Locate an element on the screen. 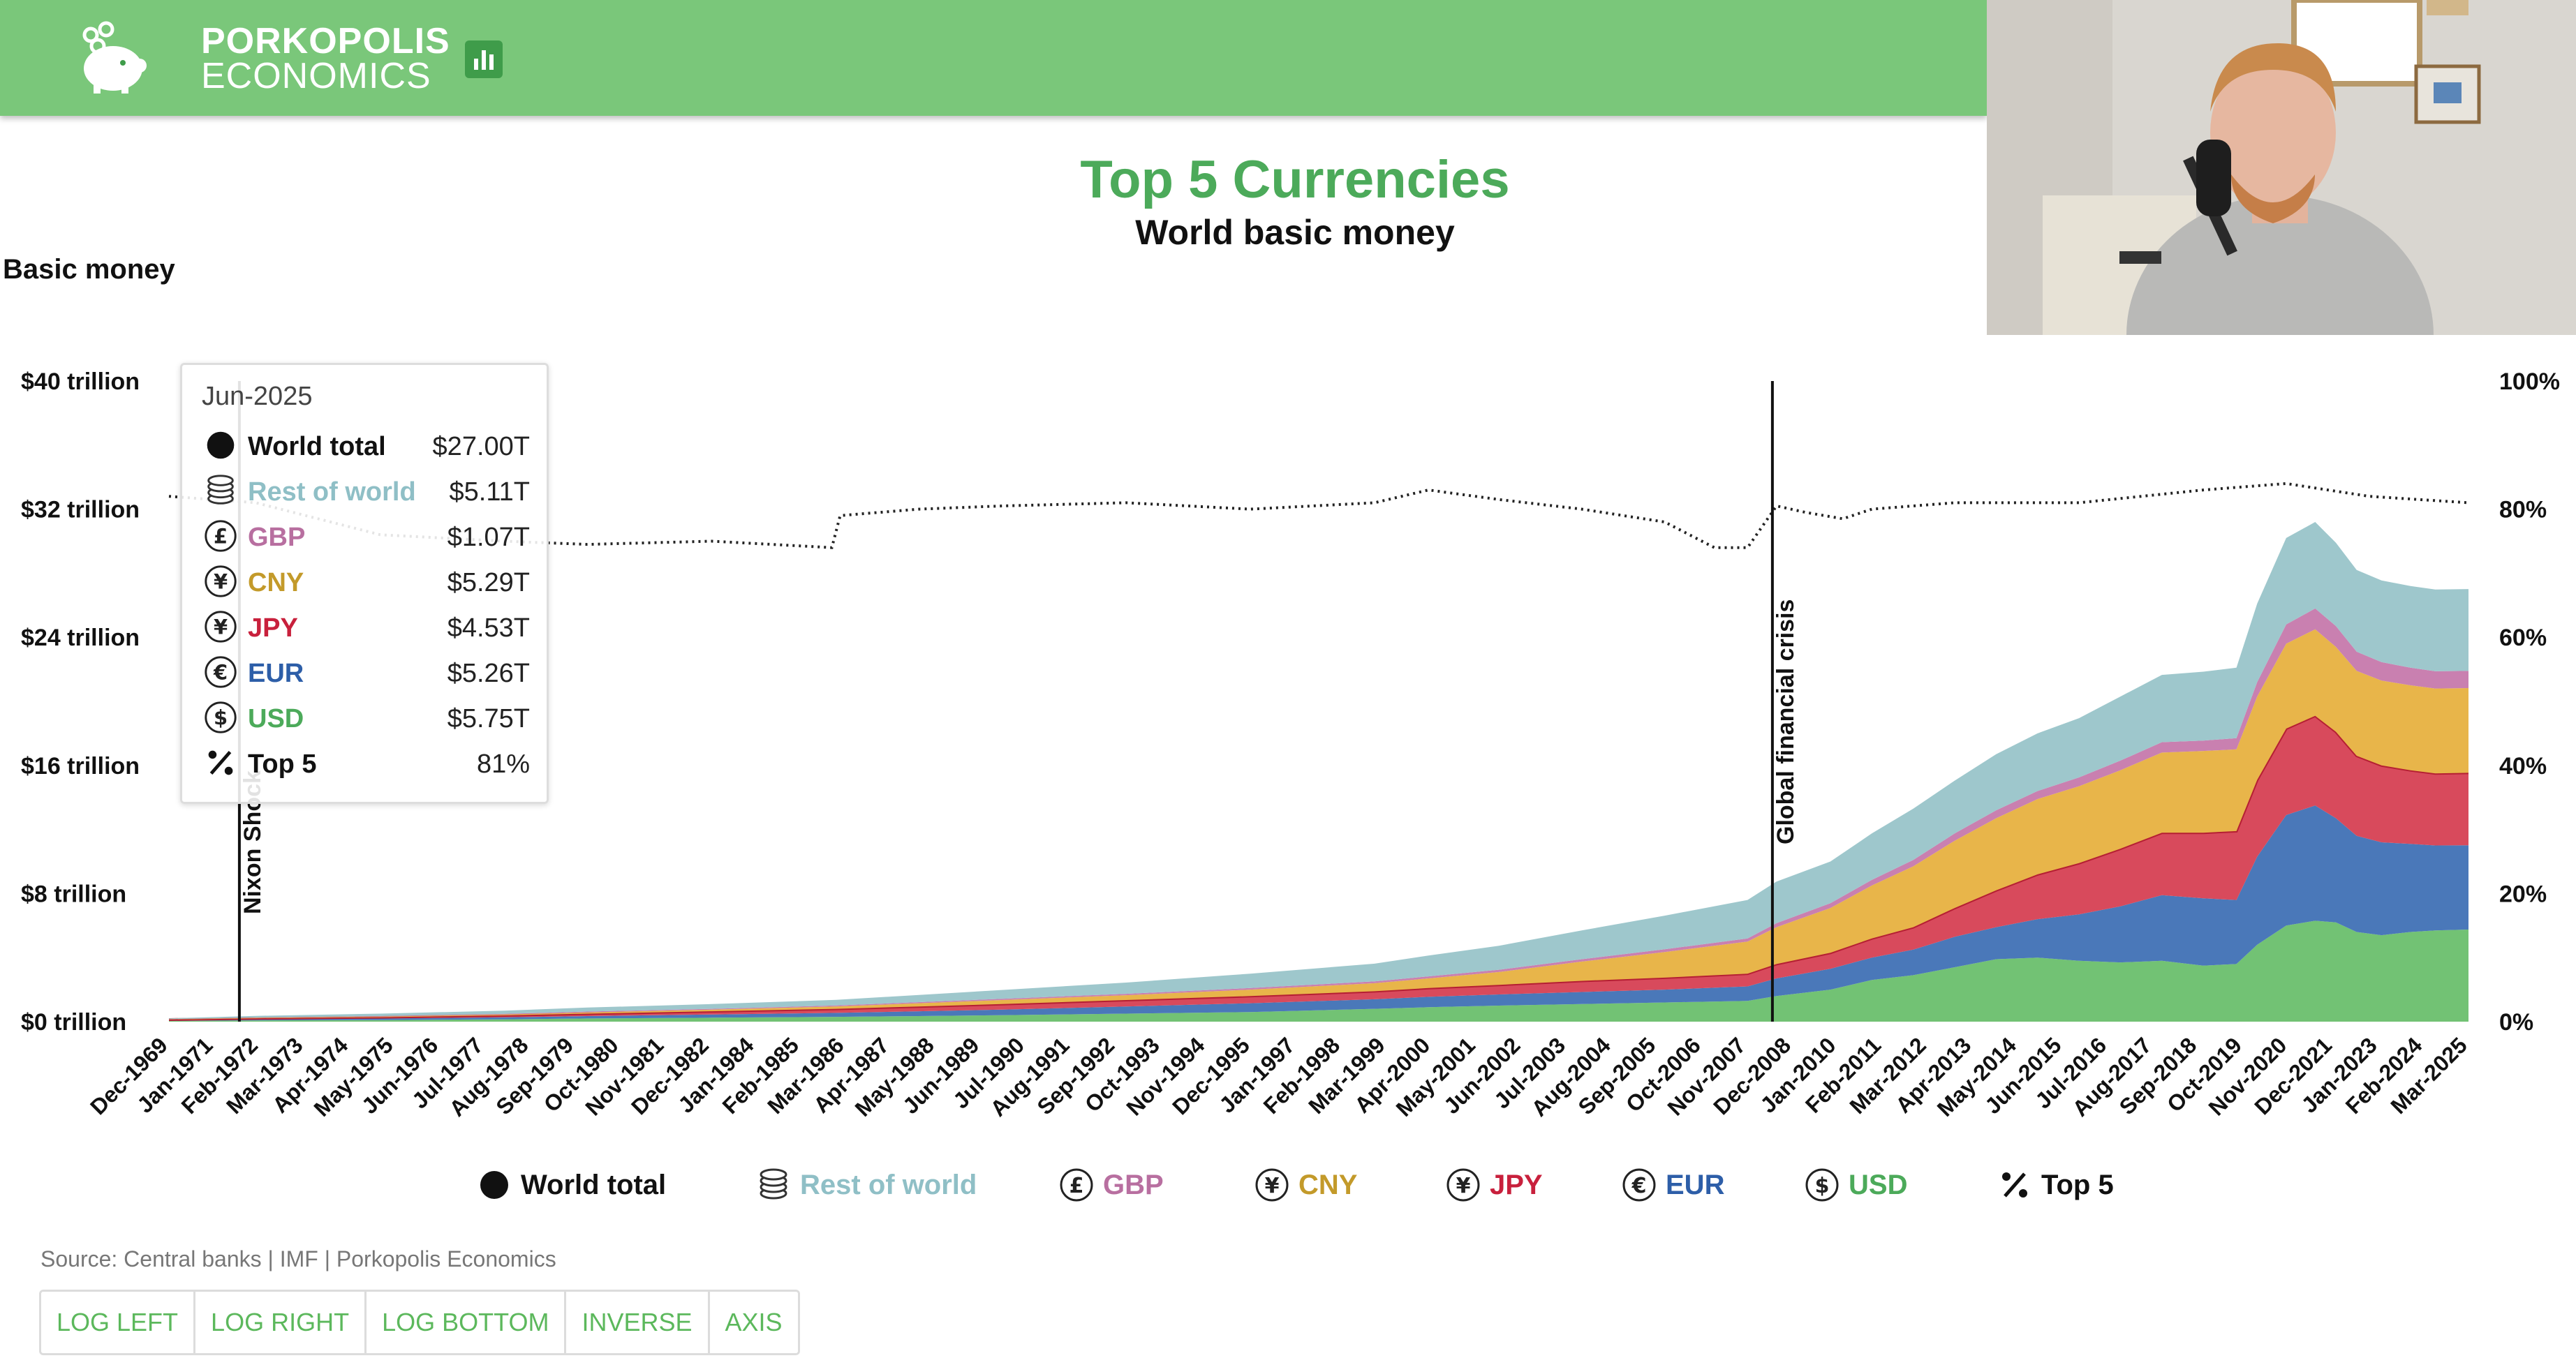  y2-tick-label: 0% is located at coordinates (2516, 1022).